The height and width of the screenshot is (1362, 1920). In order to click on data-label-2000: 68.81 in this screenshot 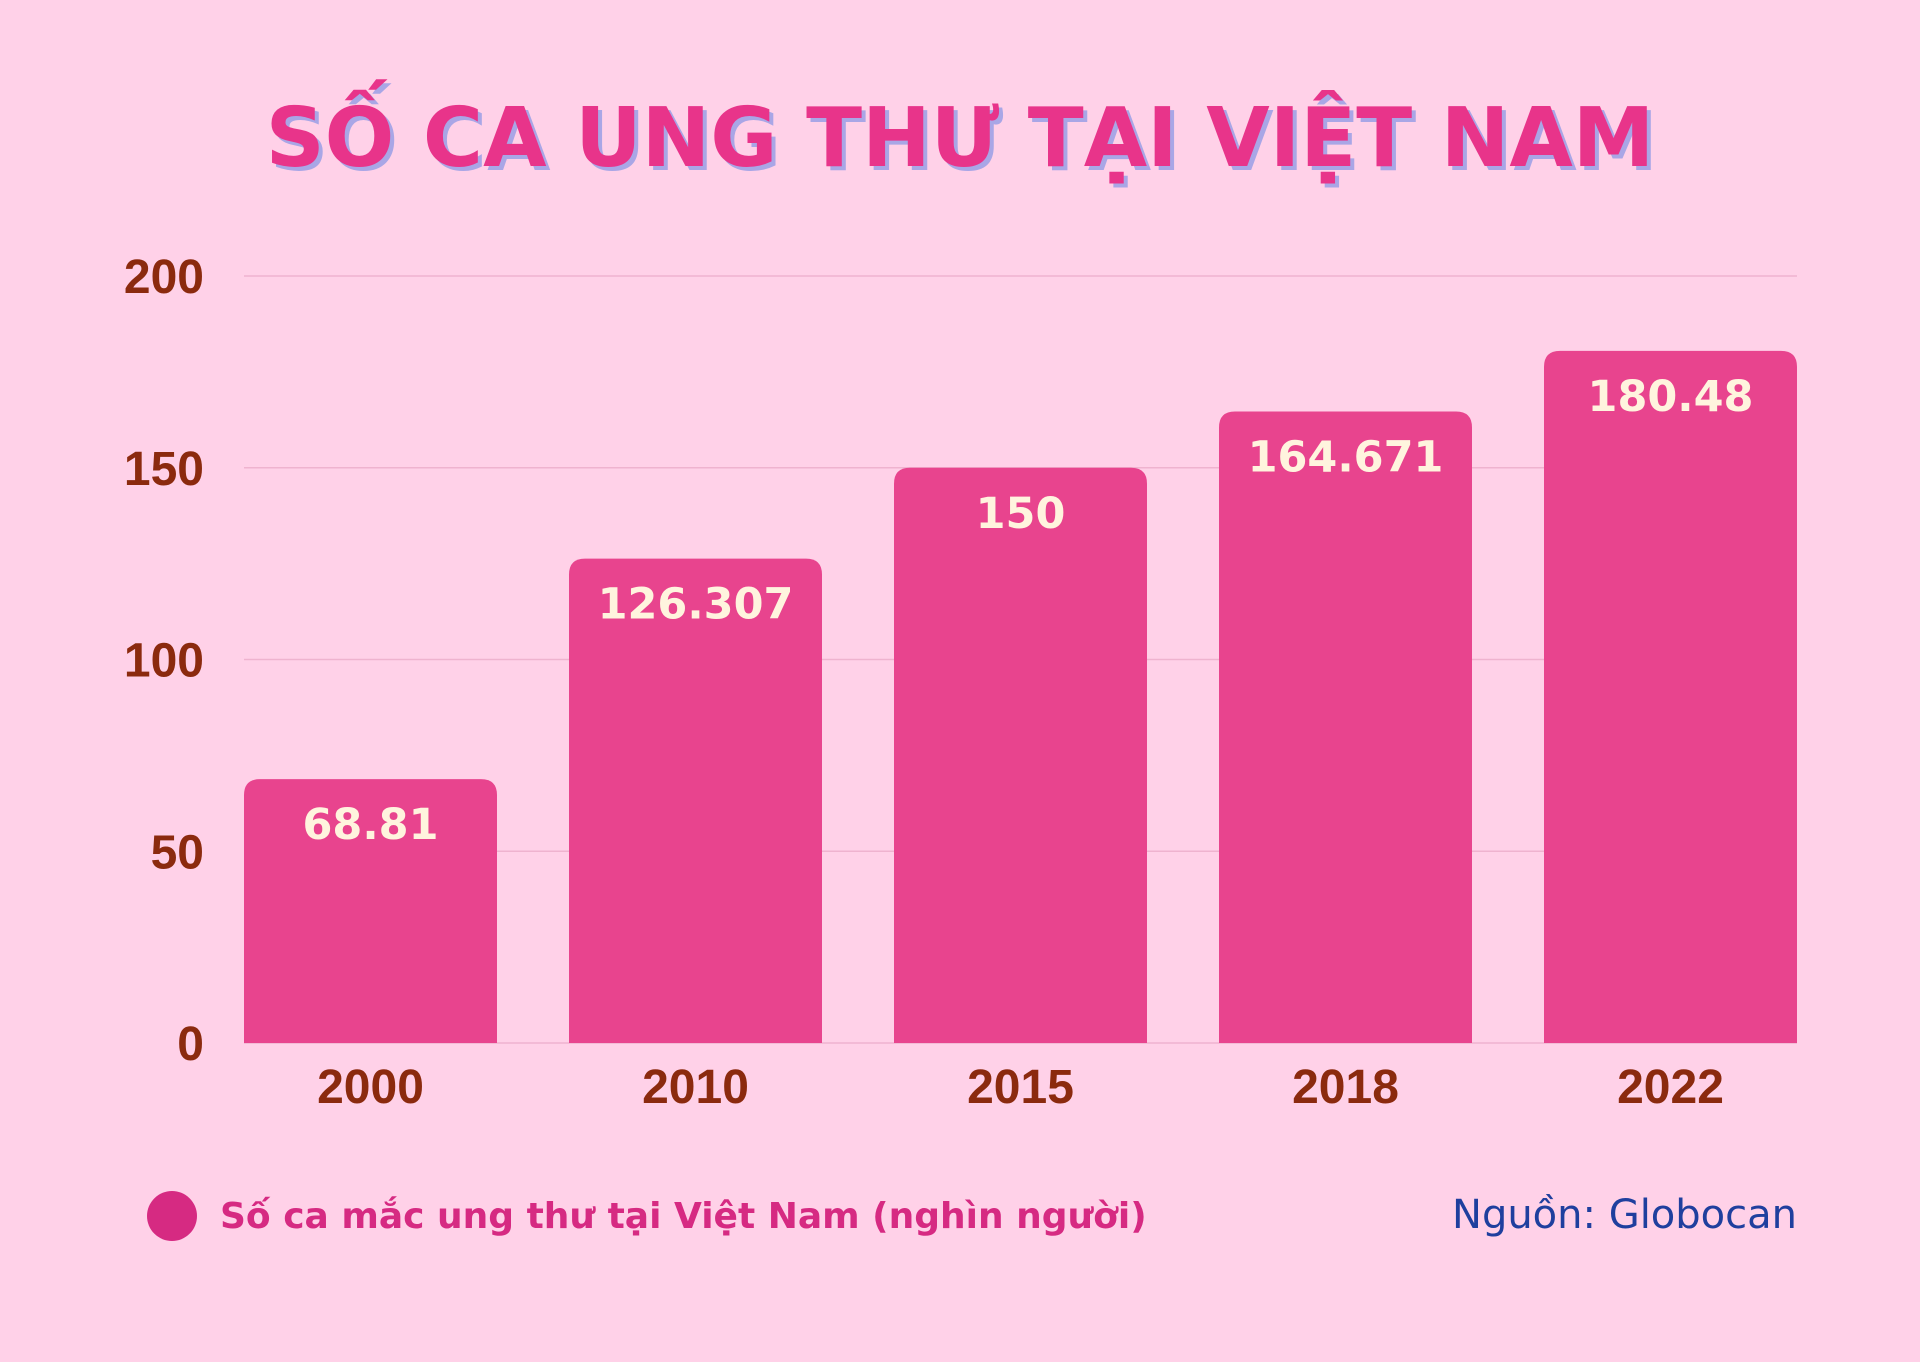, I will do `click(370, 825)`.